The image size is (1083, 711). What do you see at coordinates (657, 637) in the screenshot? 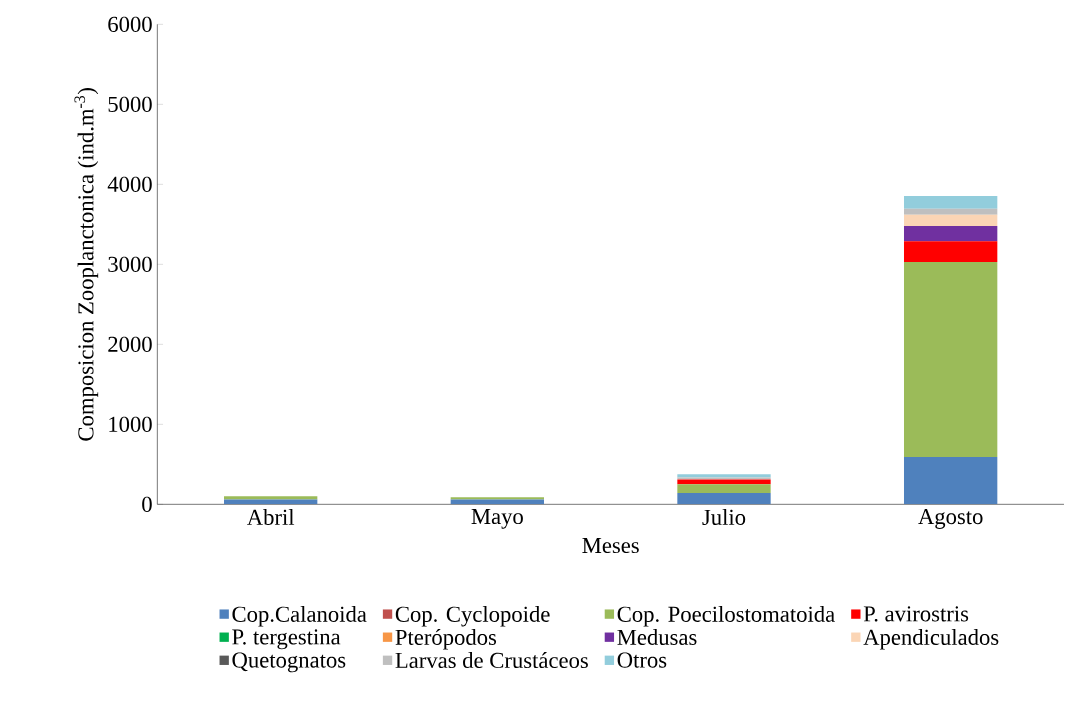
I see `legend-label: Medusas` at bounding box center [657, 637].